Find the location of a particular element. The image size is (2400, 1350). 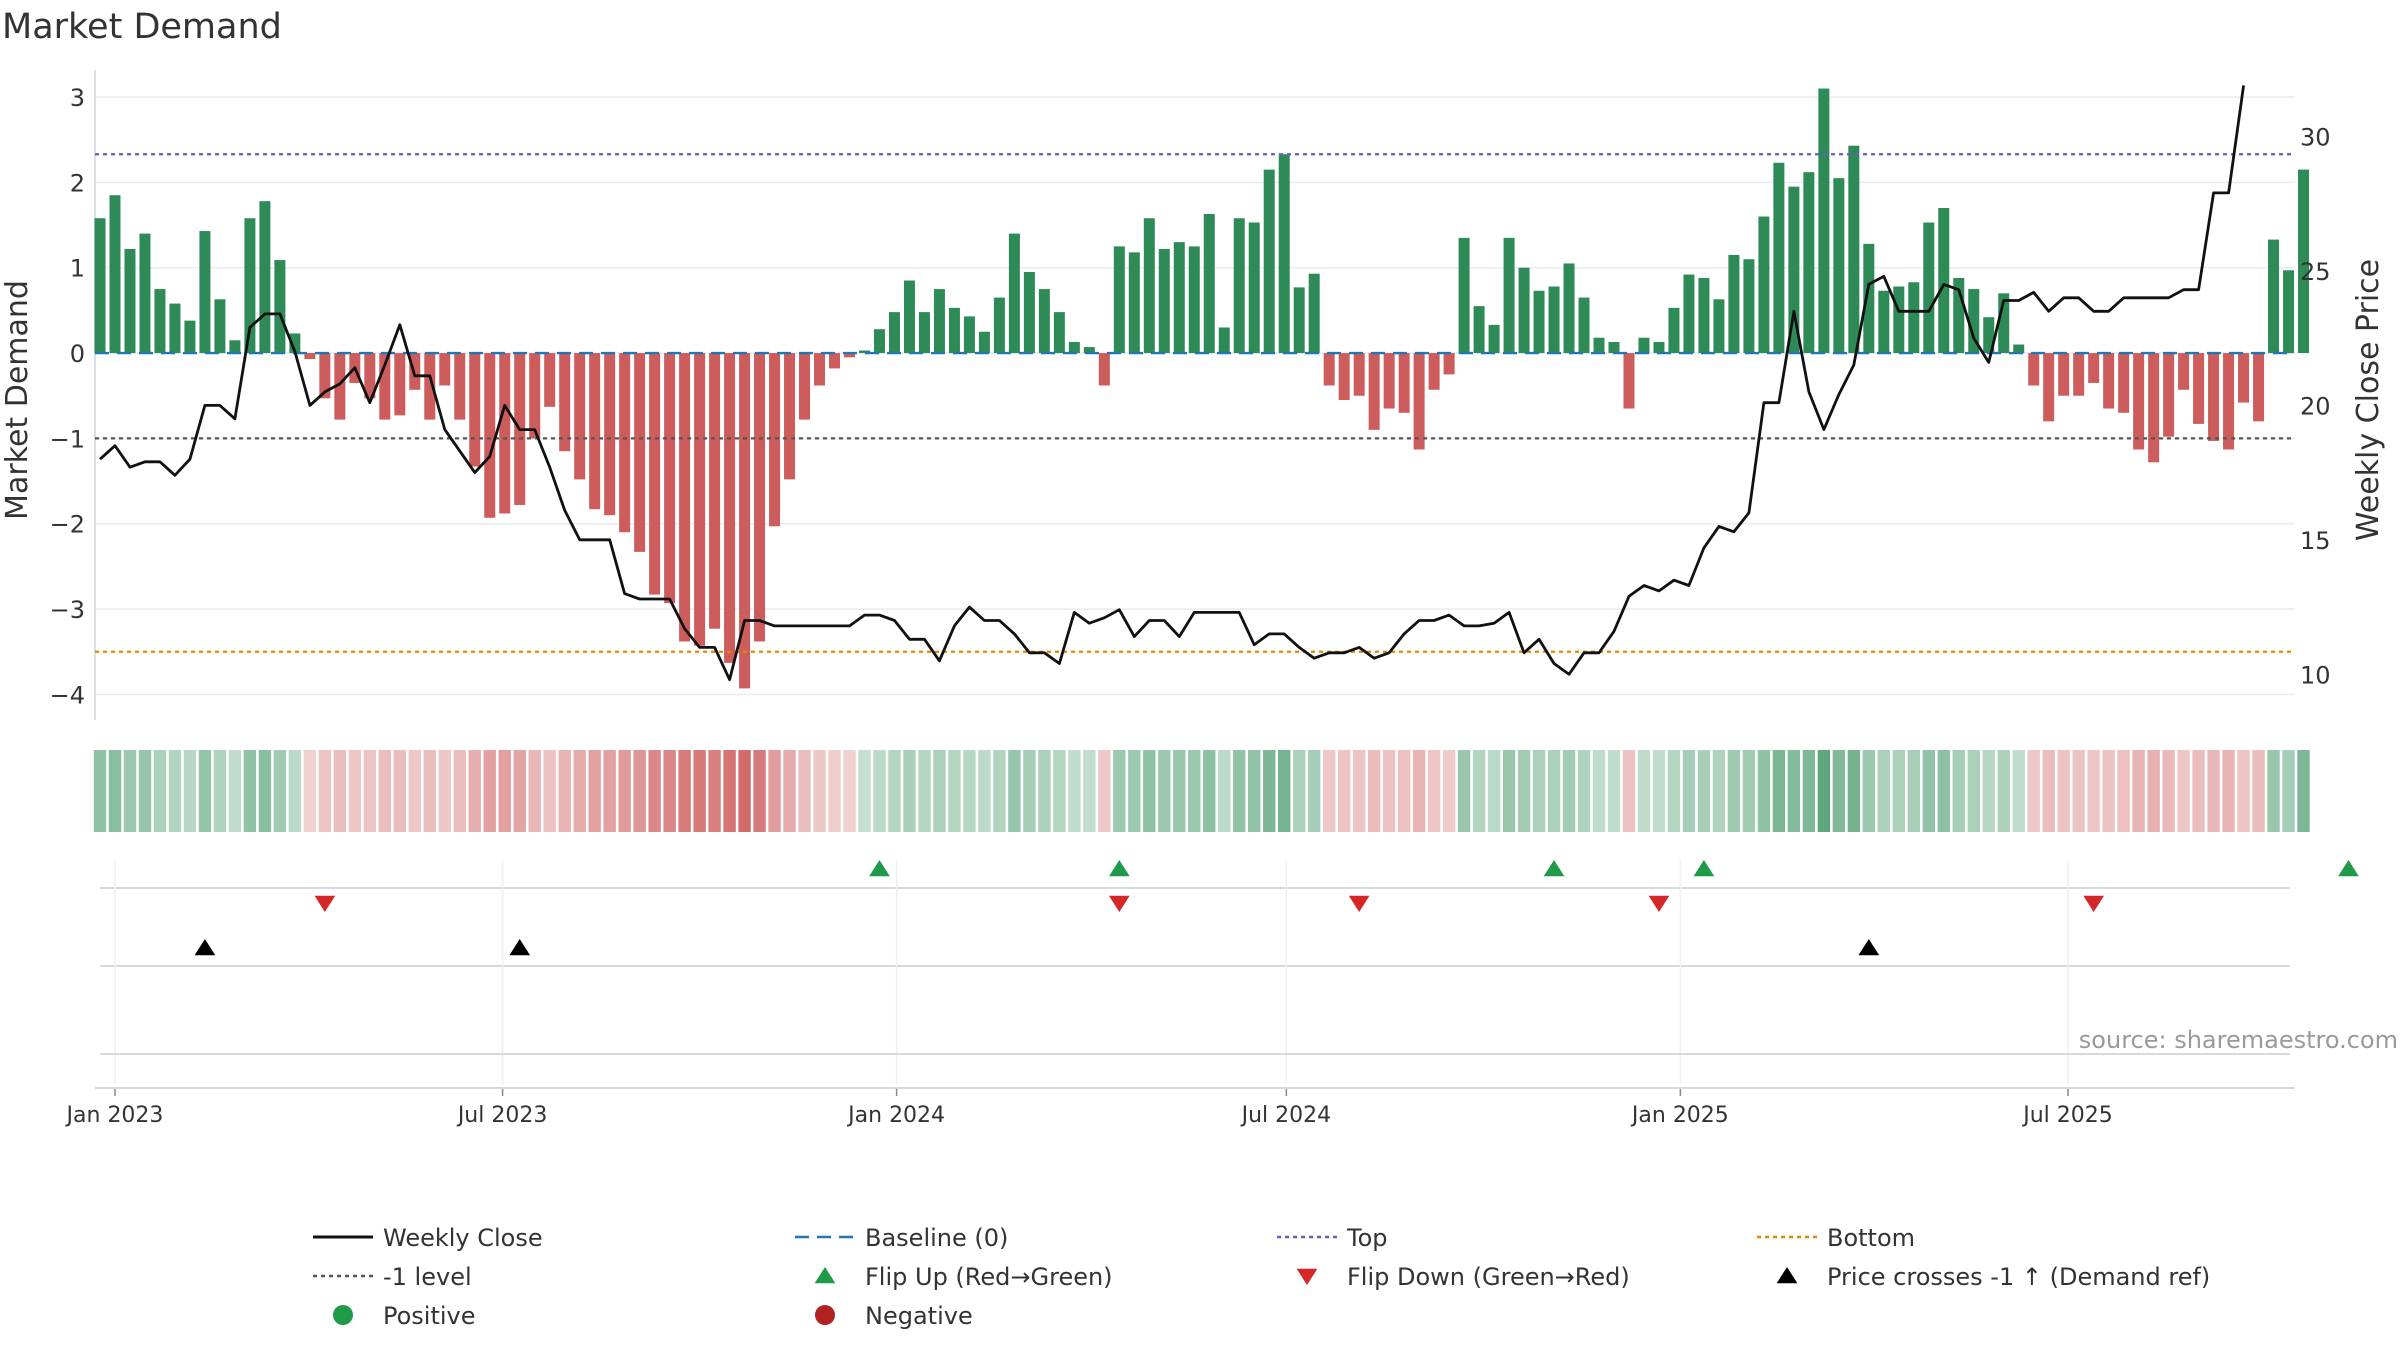

y-tick-label: −3 is located at coordinates (67, 610).